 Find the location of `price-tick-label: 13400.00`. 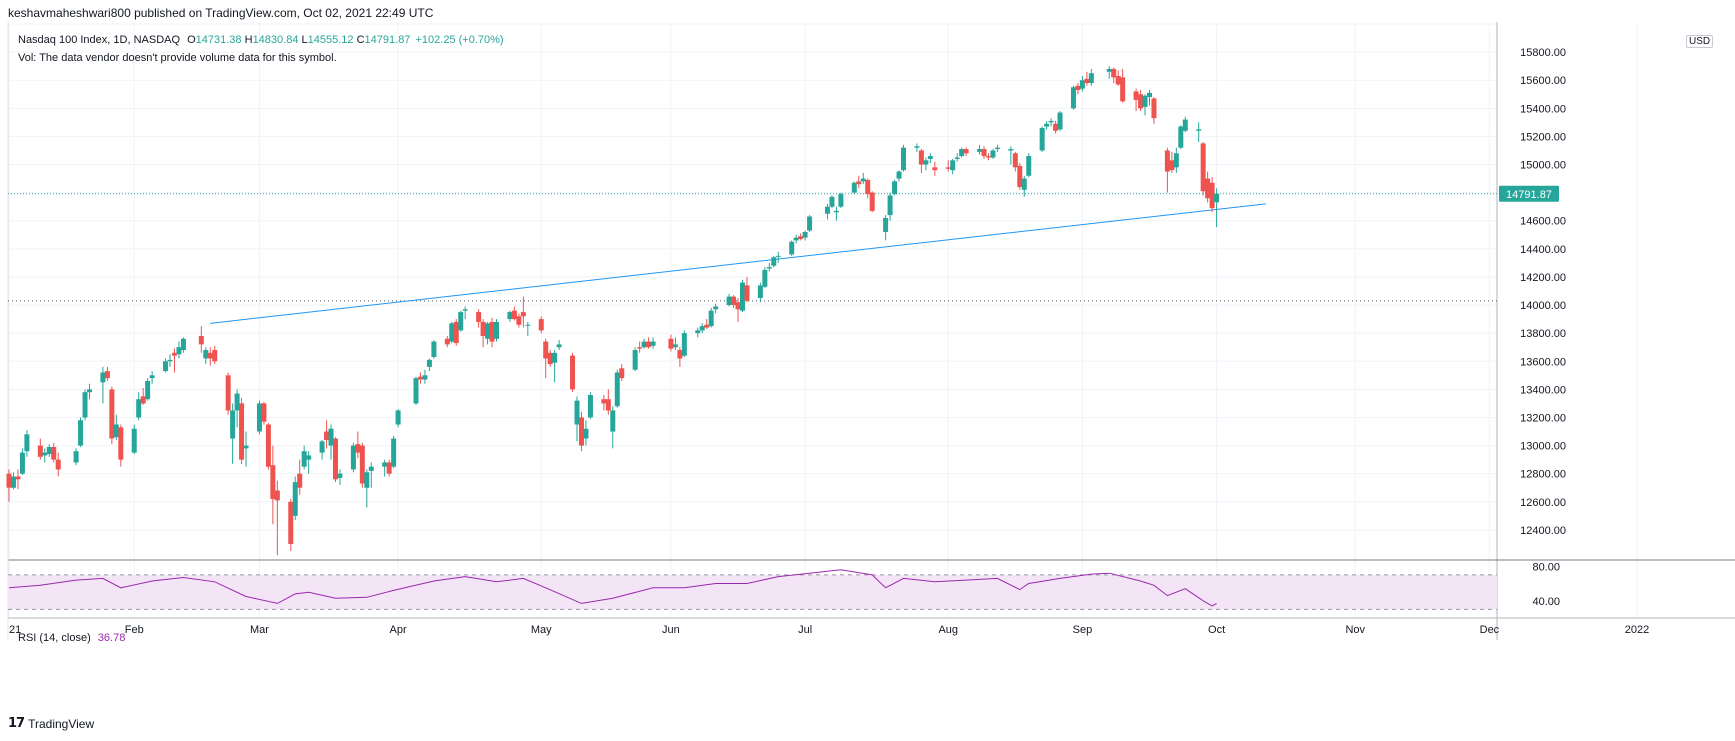

price-tick-label: 13400.00 is located at coordinates (1543, 390).